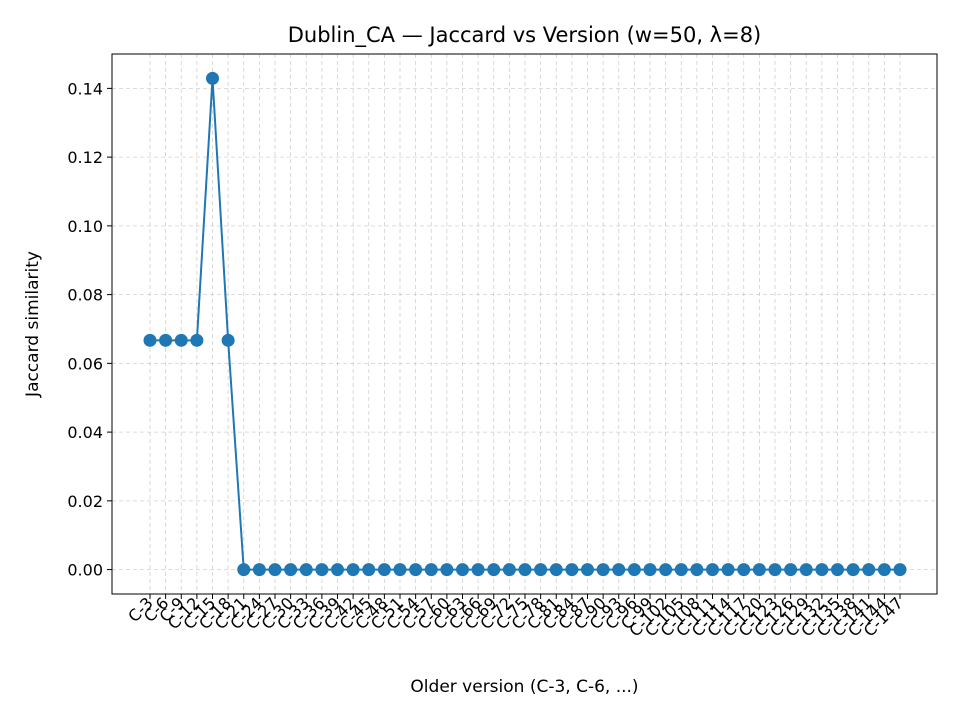  Describe the element at coordinates (85, 570) in the screenshot. I see `y-tick-label: 0.00` at that location.